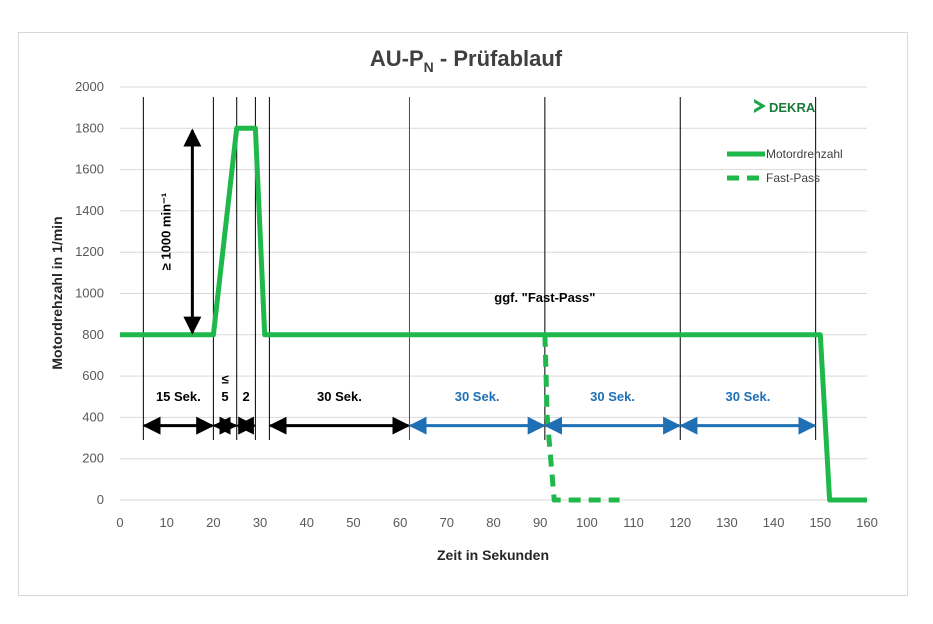 The height and width of the screenshot is (624, 933). What do you see at coordinates (119, 522) in the screenshot?
I see `x-tick-label: 0` at bounding box center [119, 522].